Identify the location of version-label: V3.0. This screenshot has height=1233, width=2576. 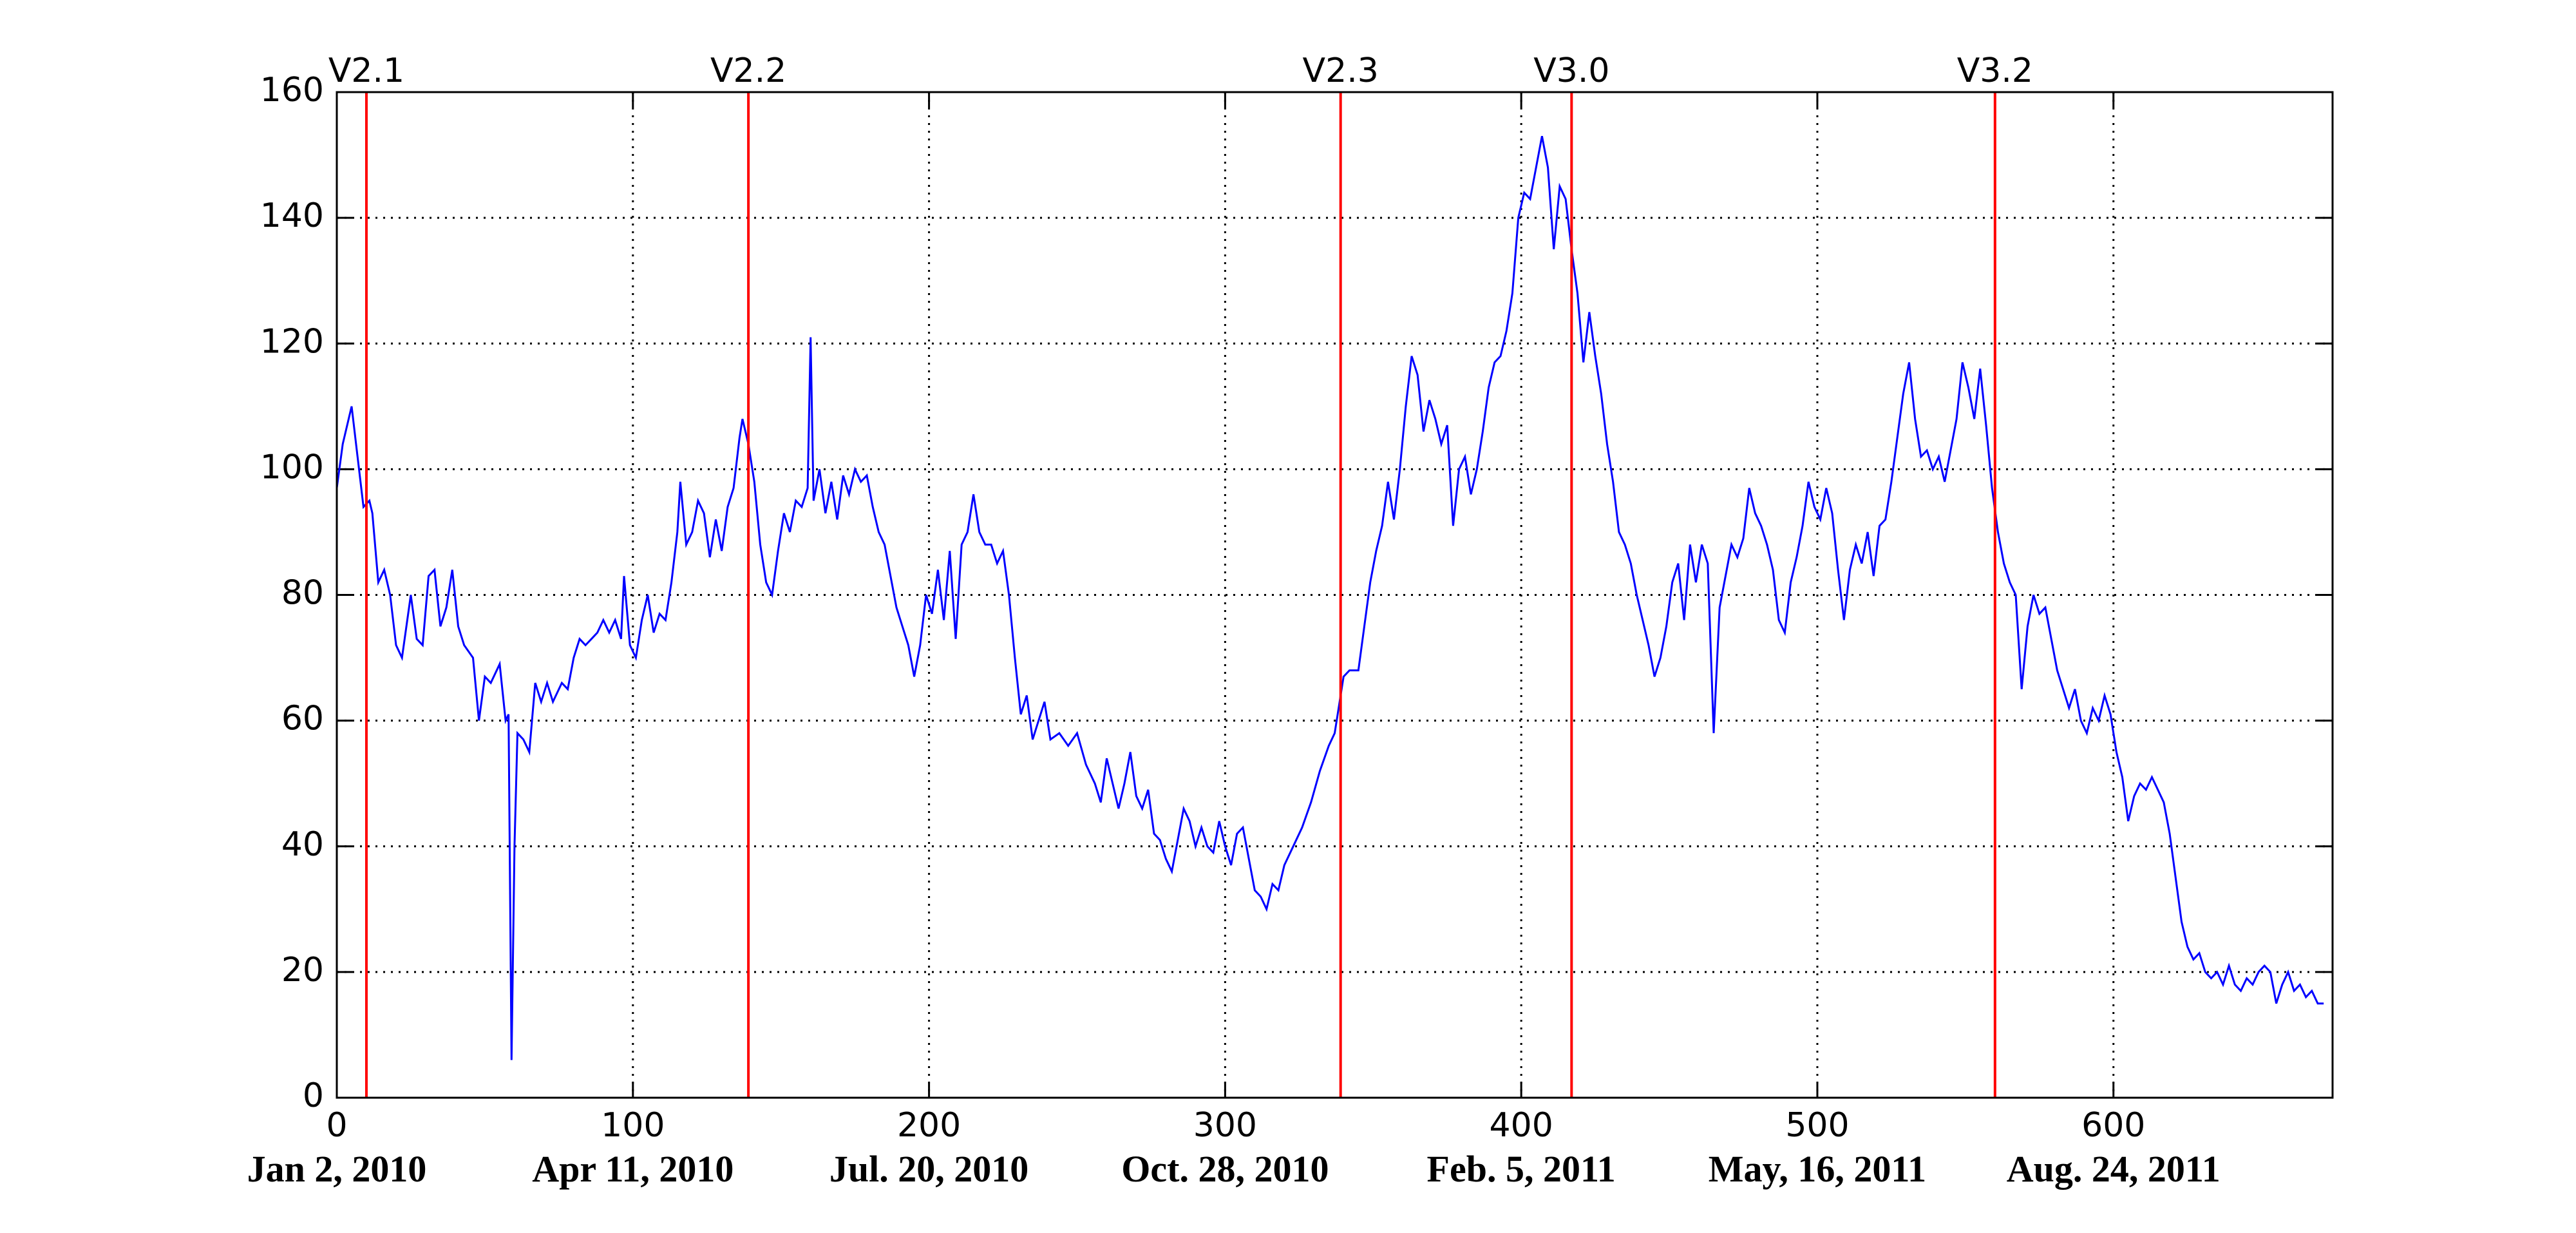
(1571, 71).